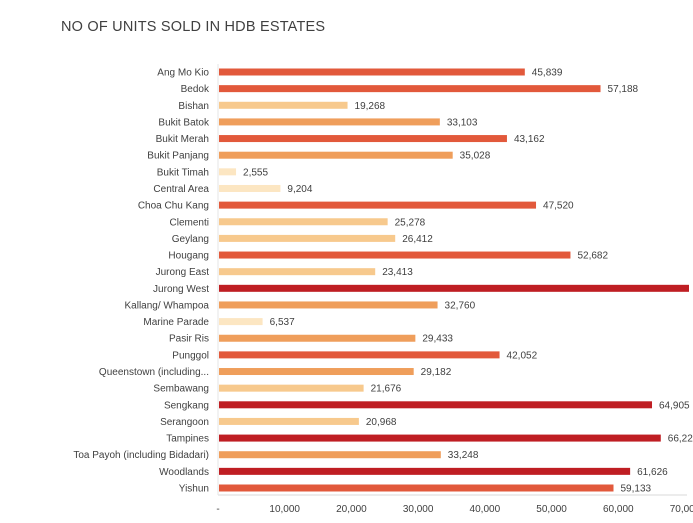 The width and height of the screenshot is (693, 523). Describe the element at coordinates (181, 289) in the screenshot. I see `category-label: Jurong West` at that location.